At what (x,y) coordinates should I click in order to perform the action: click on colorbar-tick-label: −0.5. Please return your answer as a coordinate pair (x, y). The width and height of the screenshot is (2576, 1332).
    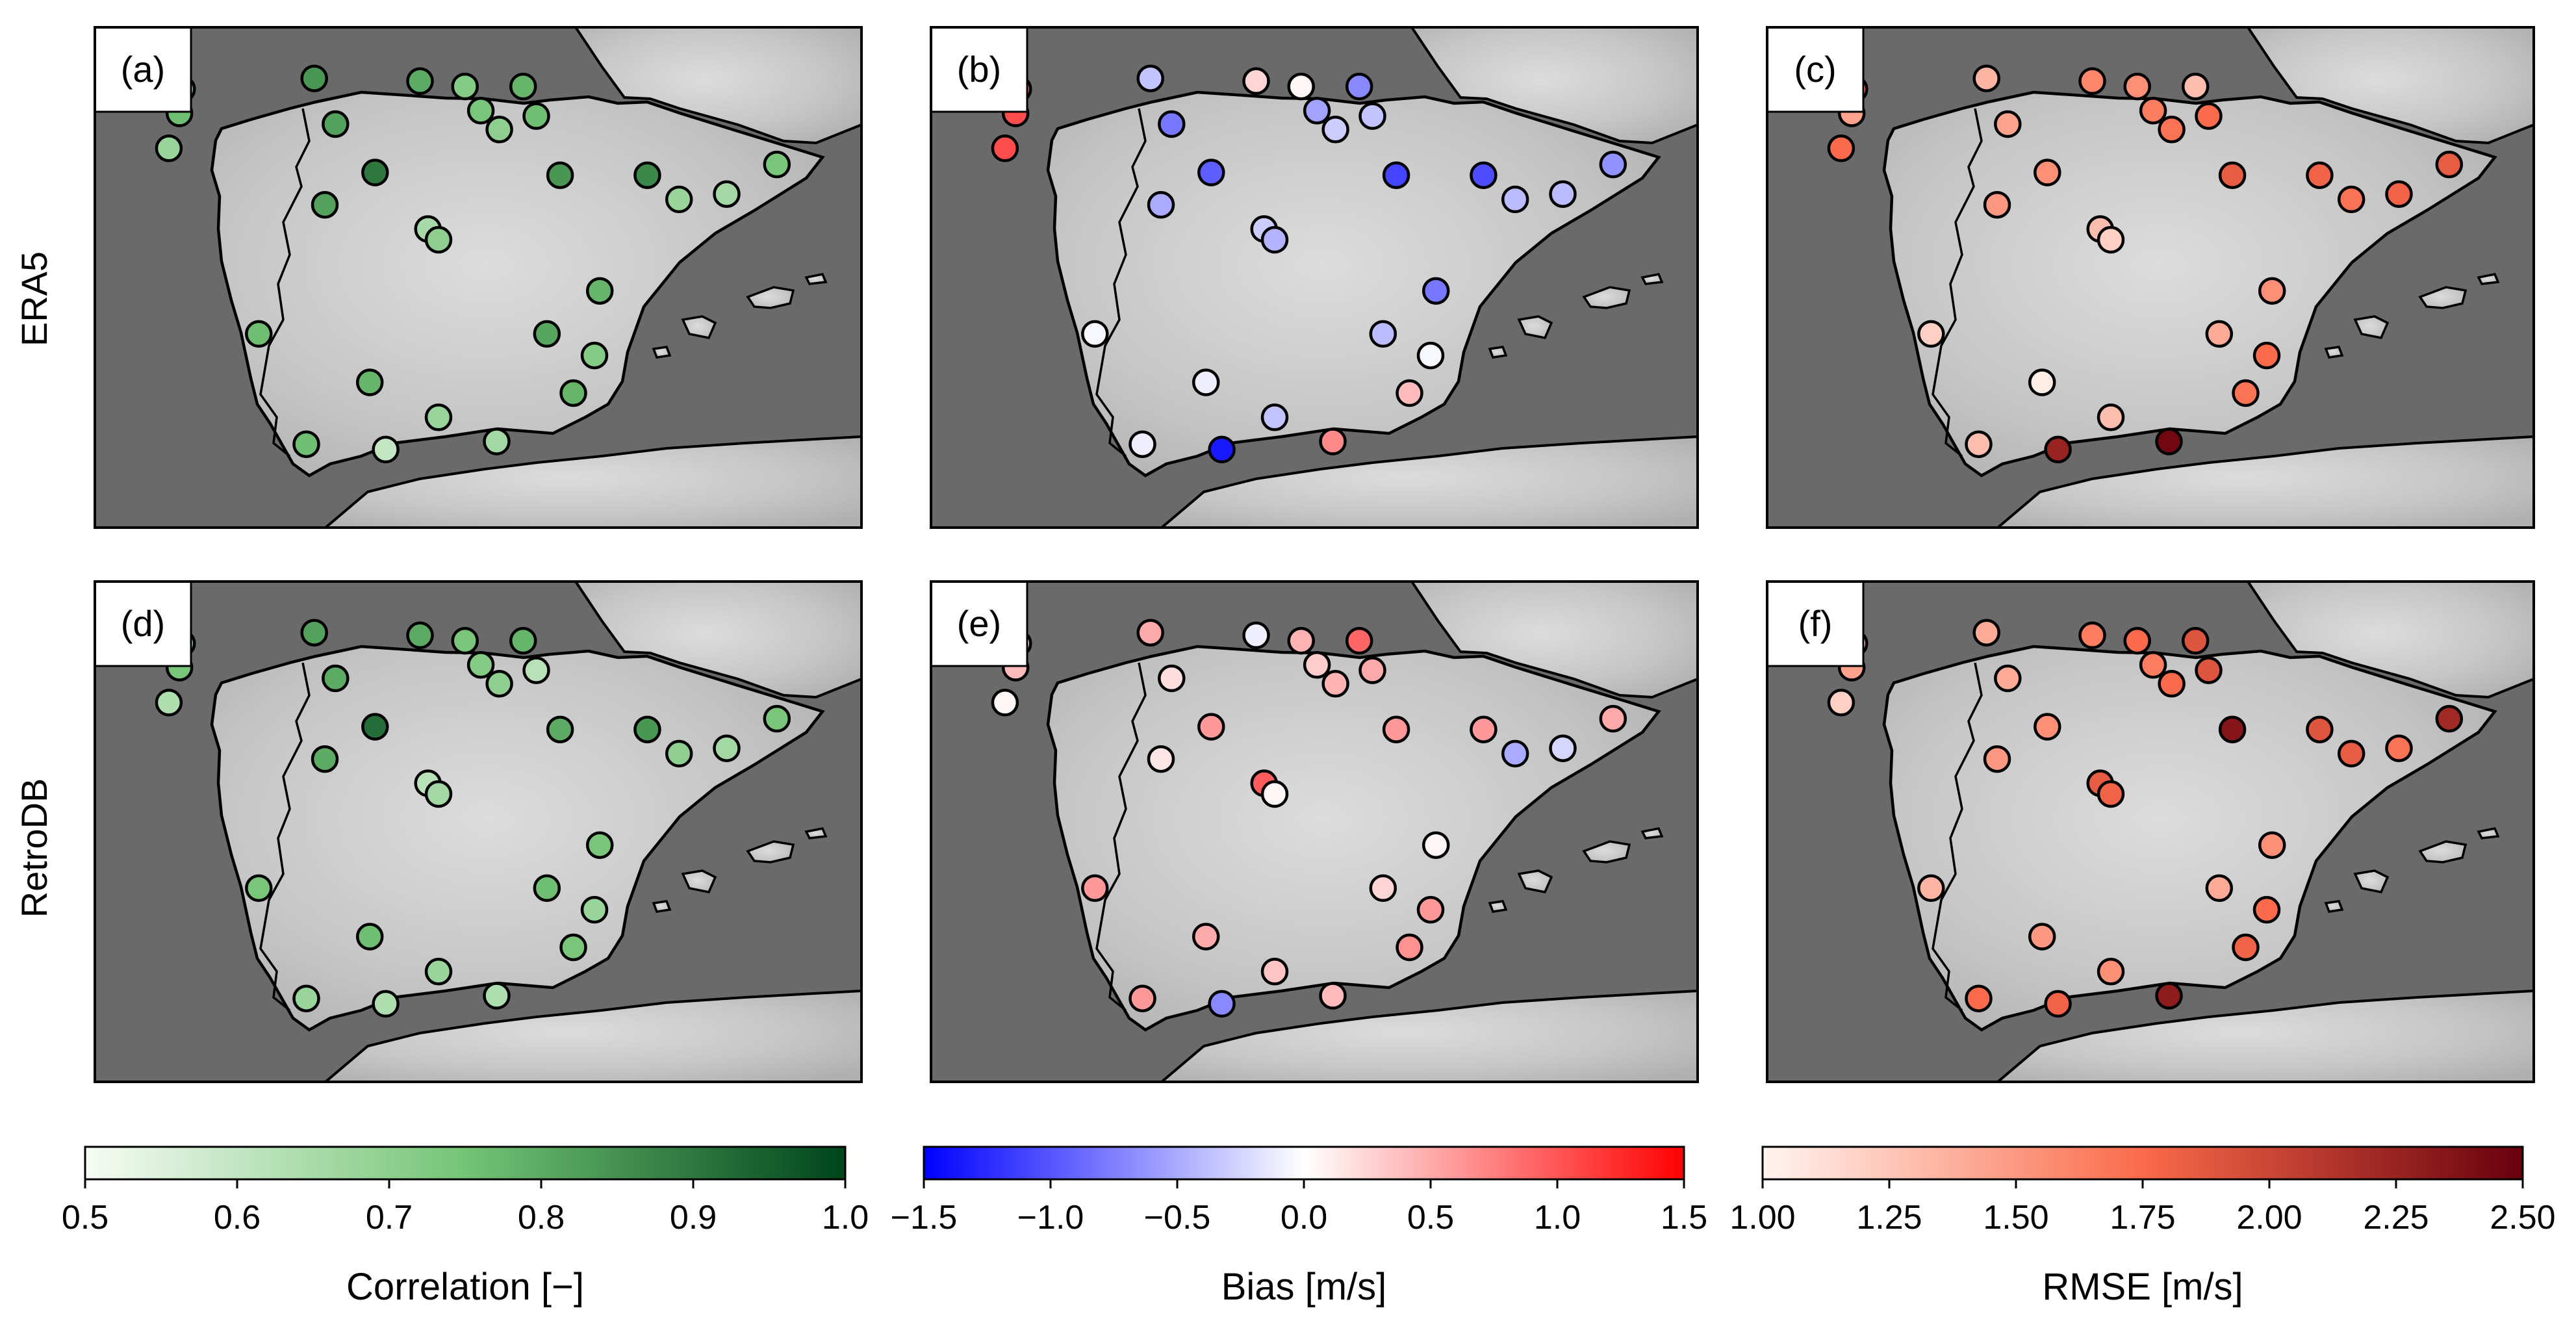
    Looking at the image, I should click on (1177, 1217).